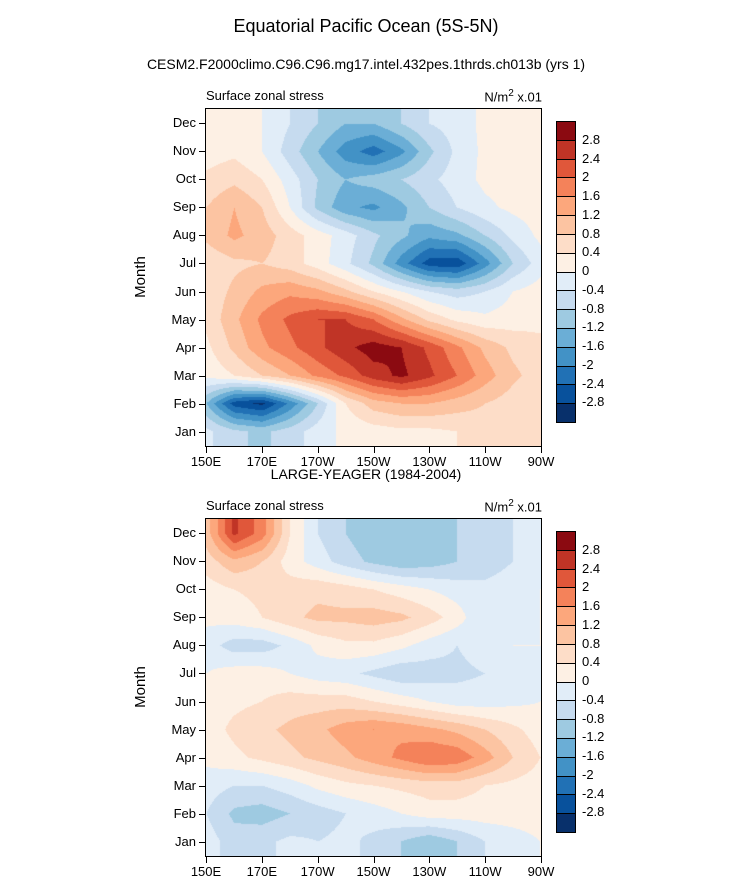 This screenshot has height=881, width=732. What do you see at coordinates (485, 461) in the screenshot?
I see `x-tick-label: 110W` at bounding box center [485, 461].